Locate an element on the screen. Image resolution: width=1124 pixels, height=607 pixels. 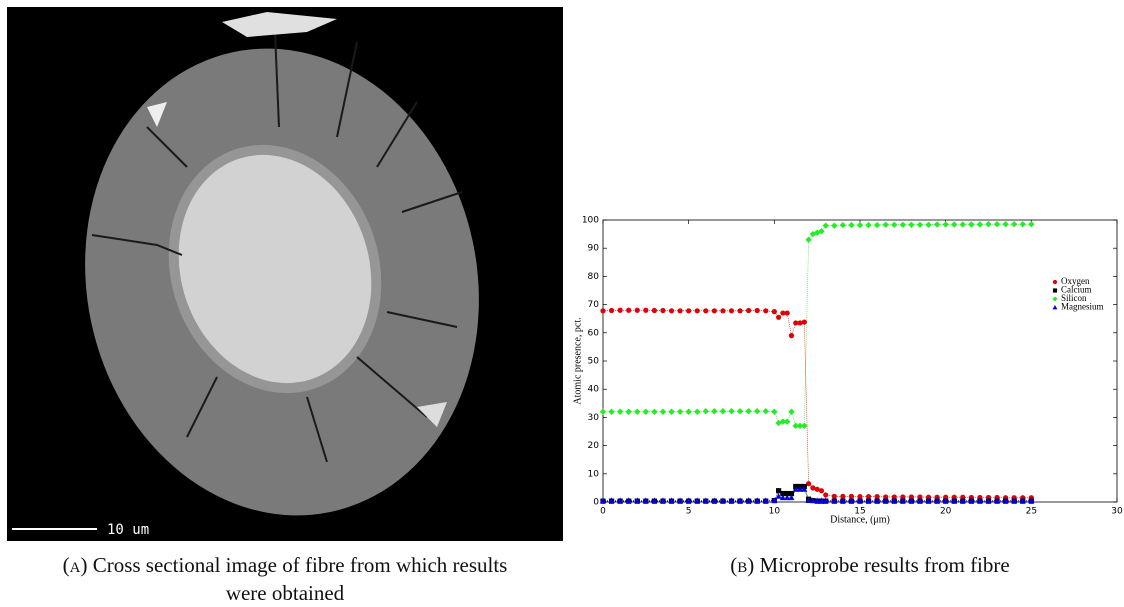
x-tick-label: 15 is located at coordinates (859, 512).